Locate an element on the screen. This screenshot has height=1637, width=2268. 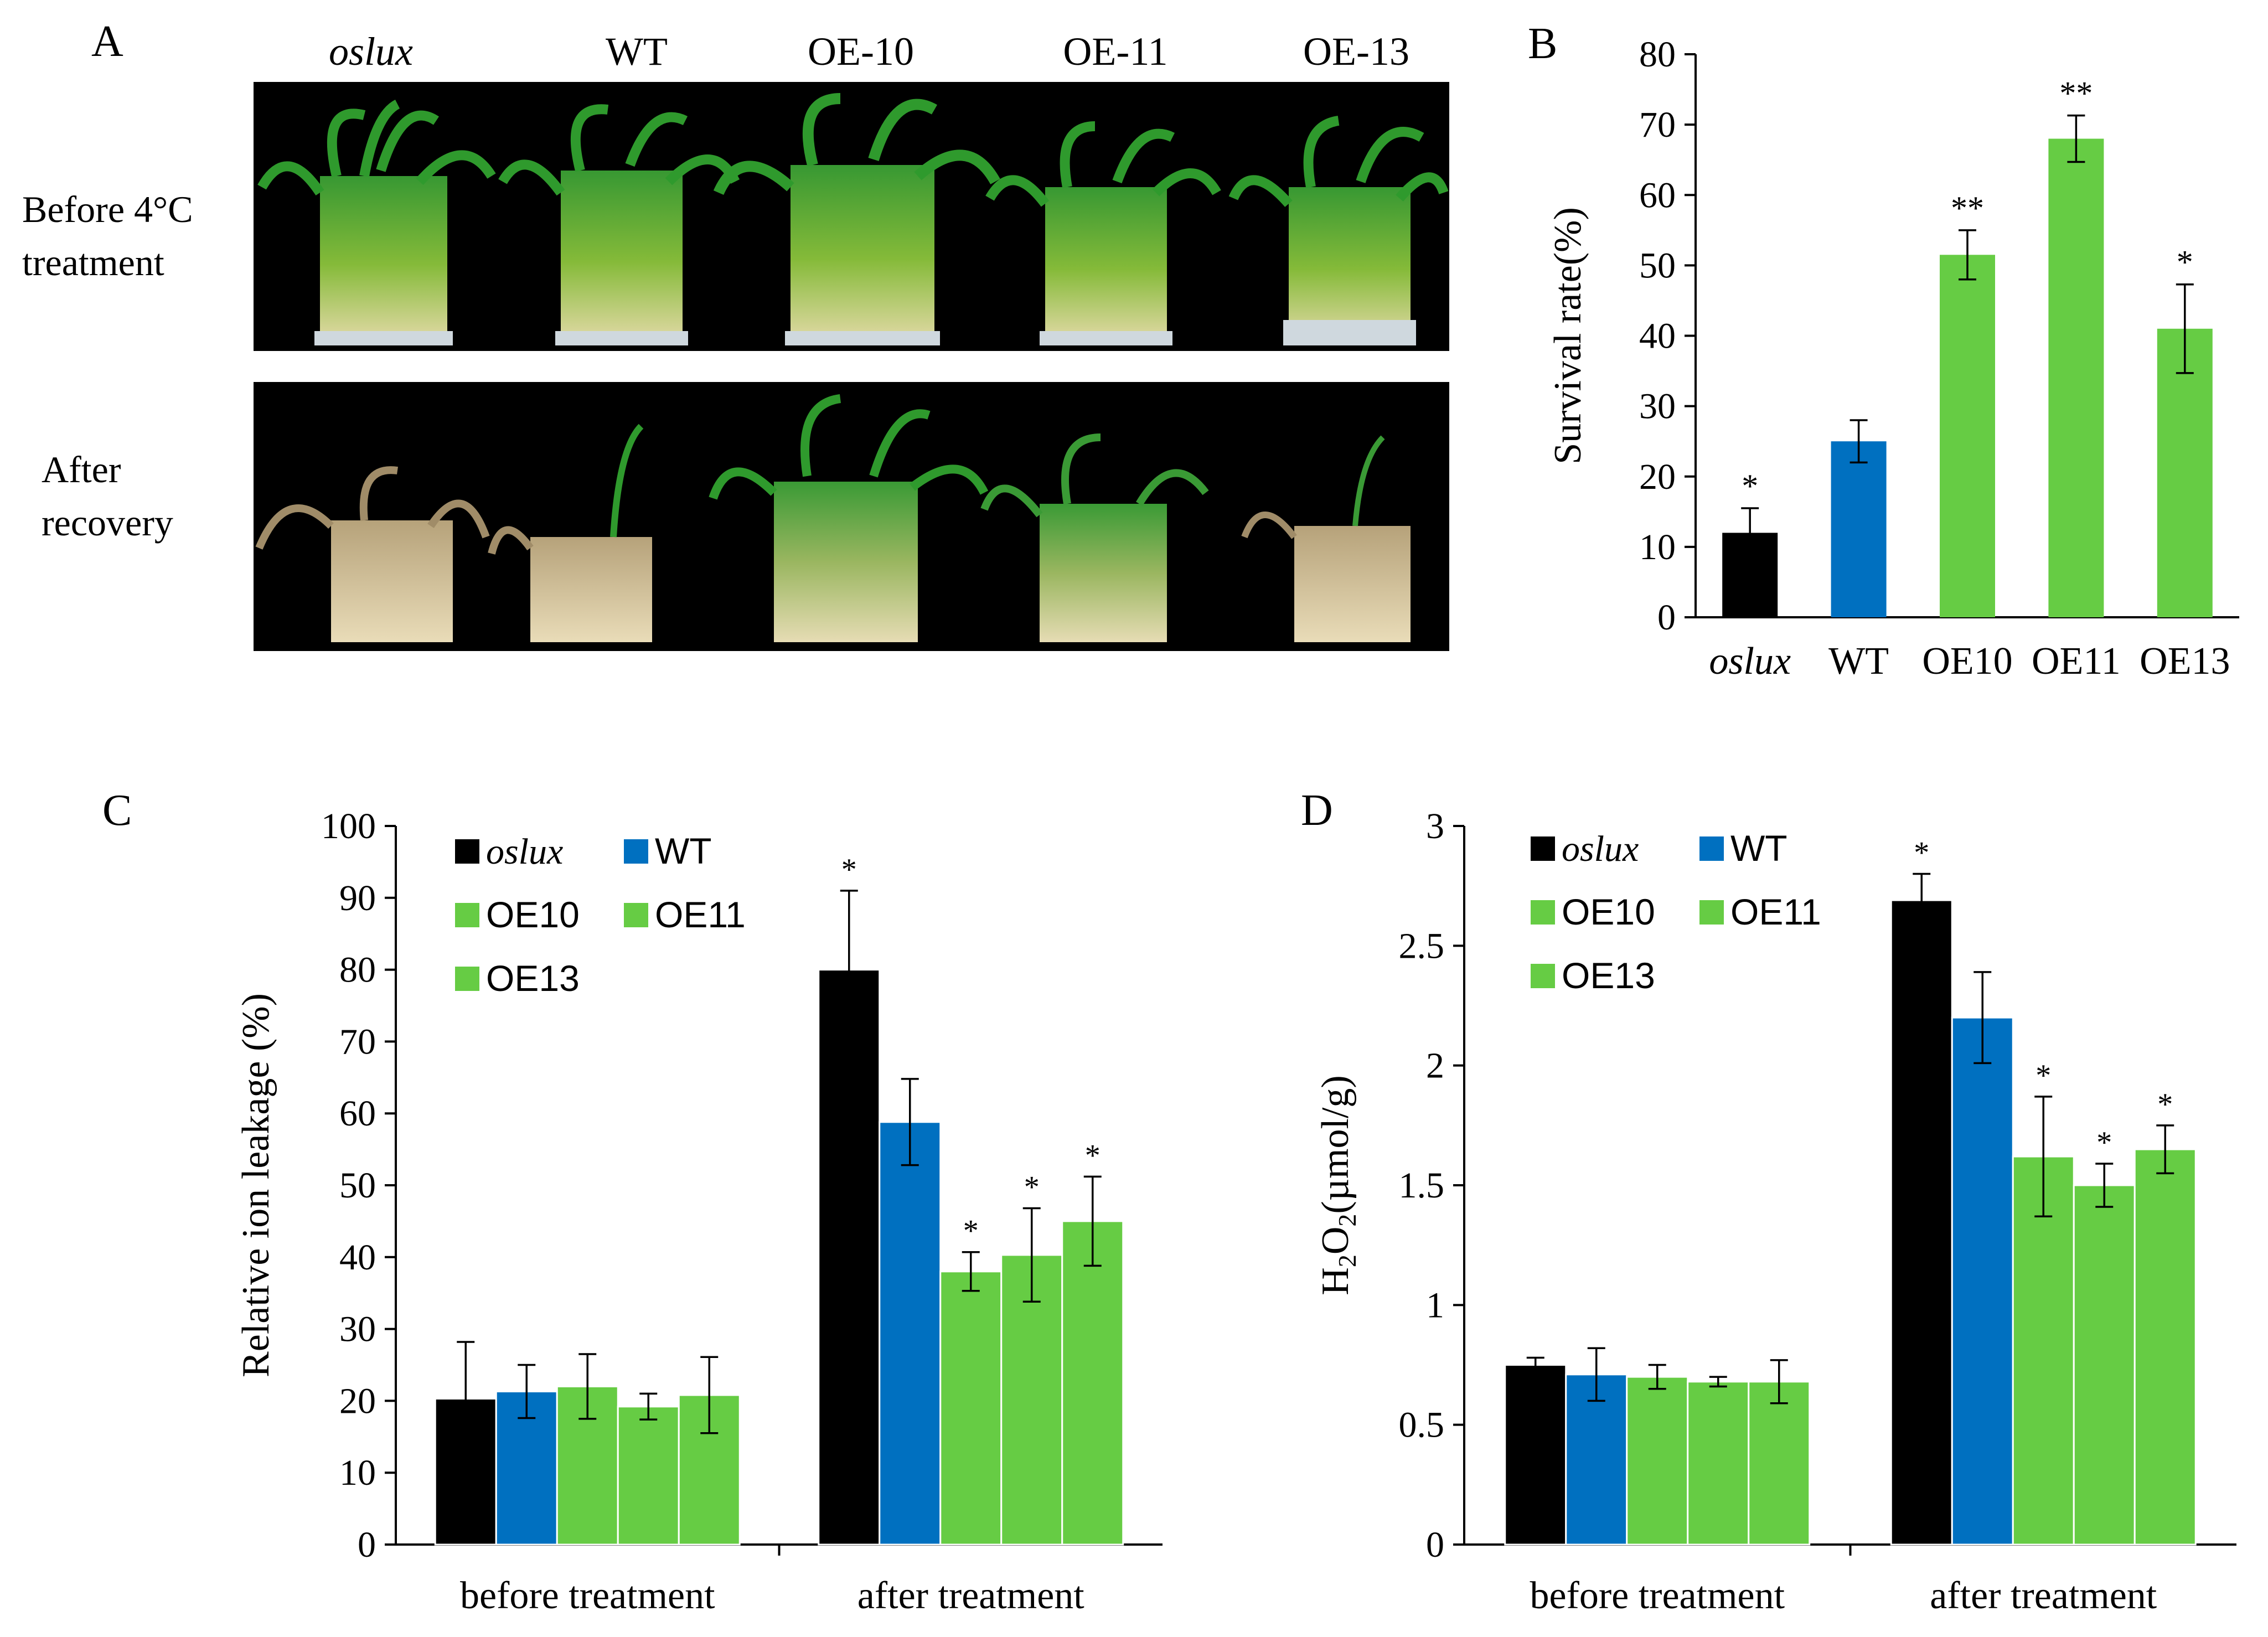
plant-tray-wt is located at coordinates (619, 224).